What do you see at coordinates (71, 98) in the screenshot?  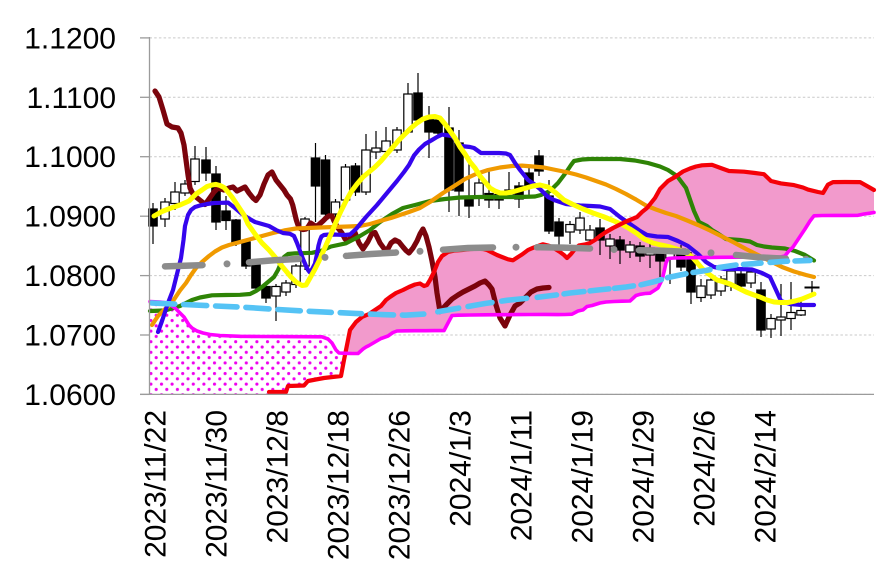 I see `svg-text: 1.1100` at bounding box center [71, 98].